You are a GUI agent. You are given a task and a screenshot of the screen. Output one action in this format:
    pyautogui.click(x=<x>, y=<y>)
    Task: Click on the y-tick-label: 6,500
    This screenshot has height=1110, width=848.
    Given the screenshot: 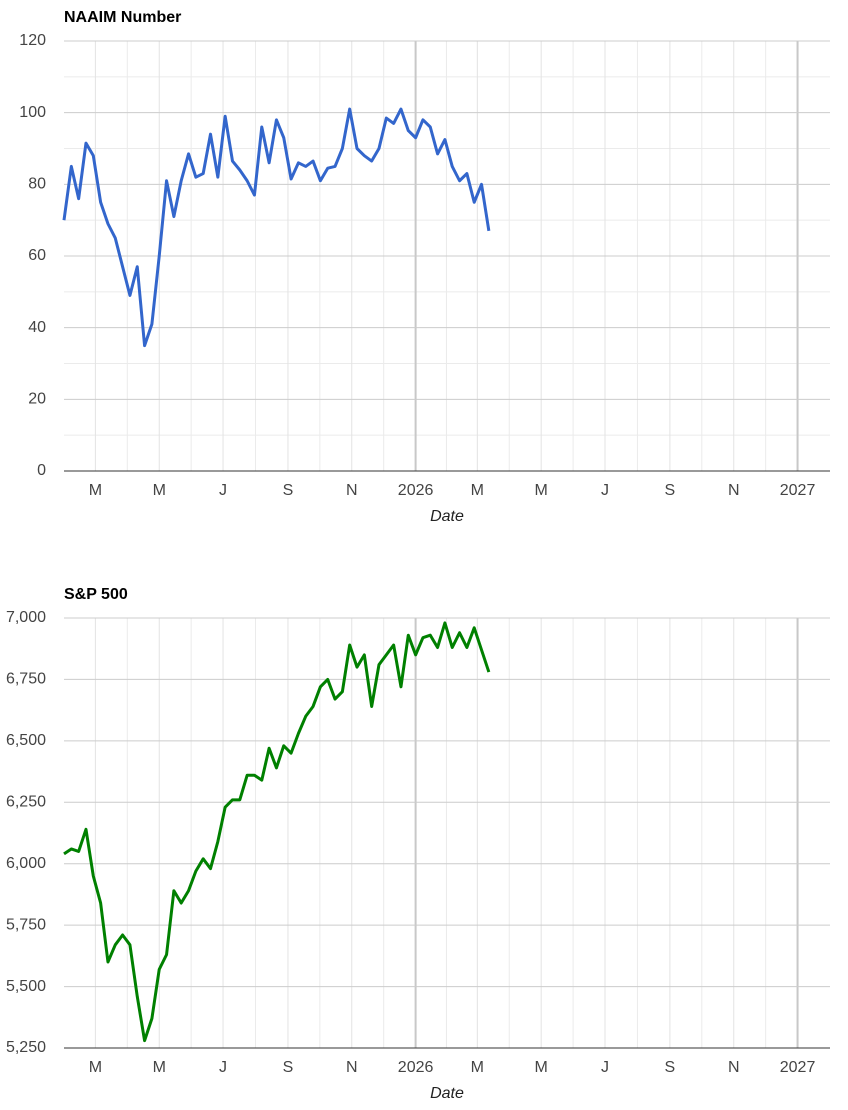 What is the action you would take?
    pyautogui.click(x=26, y=740)
    